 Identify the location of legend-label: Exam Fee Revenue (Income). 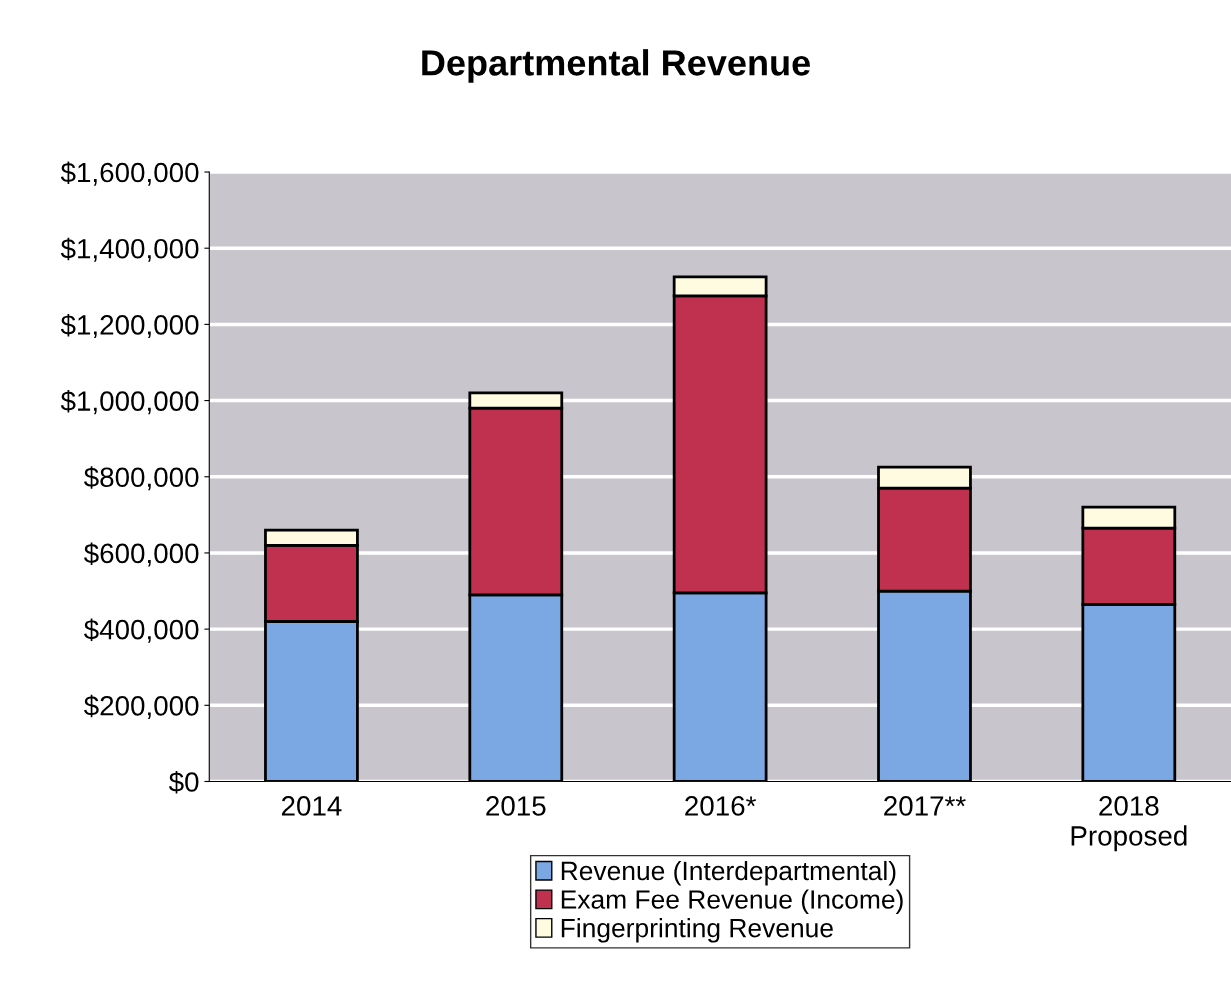
(732, 902).